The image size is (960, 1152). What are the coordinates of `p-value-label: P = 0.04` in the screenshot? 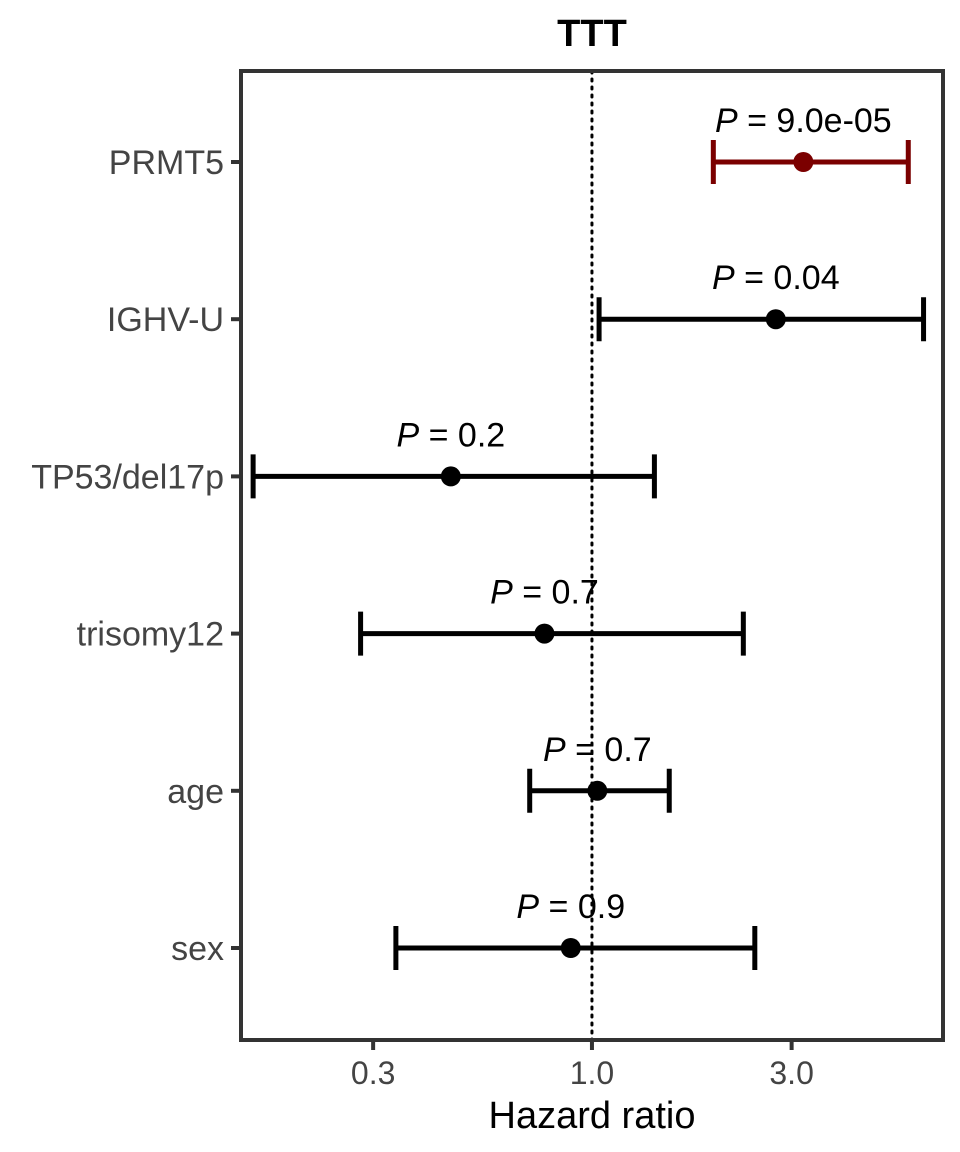 It's located at (776, 278).